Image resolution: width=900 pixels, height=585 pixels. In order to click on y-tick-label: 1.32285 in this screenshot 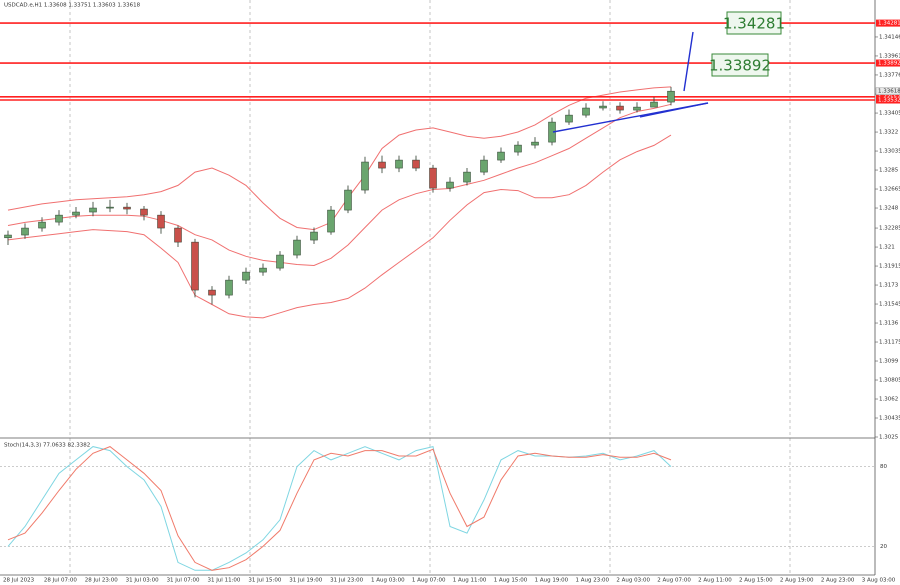, I will do `click(889, 229)`.